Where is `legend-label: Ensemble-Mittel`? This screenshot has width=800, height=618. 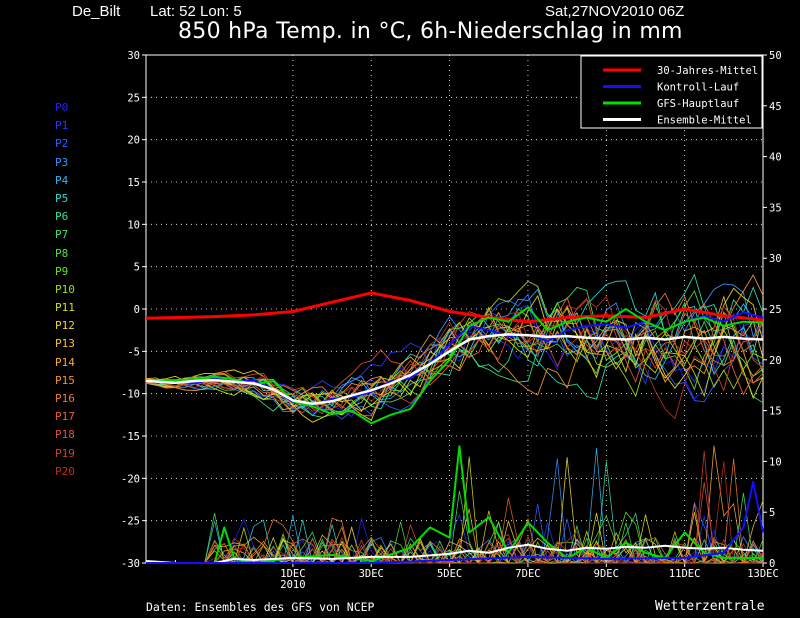
legend-label: Ensemble-Mittel is located at coordinates (704, 121).